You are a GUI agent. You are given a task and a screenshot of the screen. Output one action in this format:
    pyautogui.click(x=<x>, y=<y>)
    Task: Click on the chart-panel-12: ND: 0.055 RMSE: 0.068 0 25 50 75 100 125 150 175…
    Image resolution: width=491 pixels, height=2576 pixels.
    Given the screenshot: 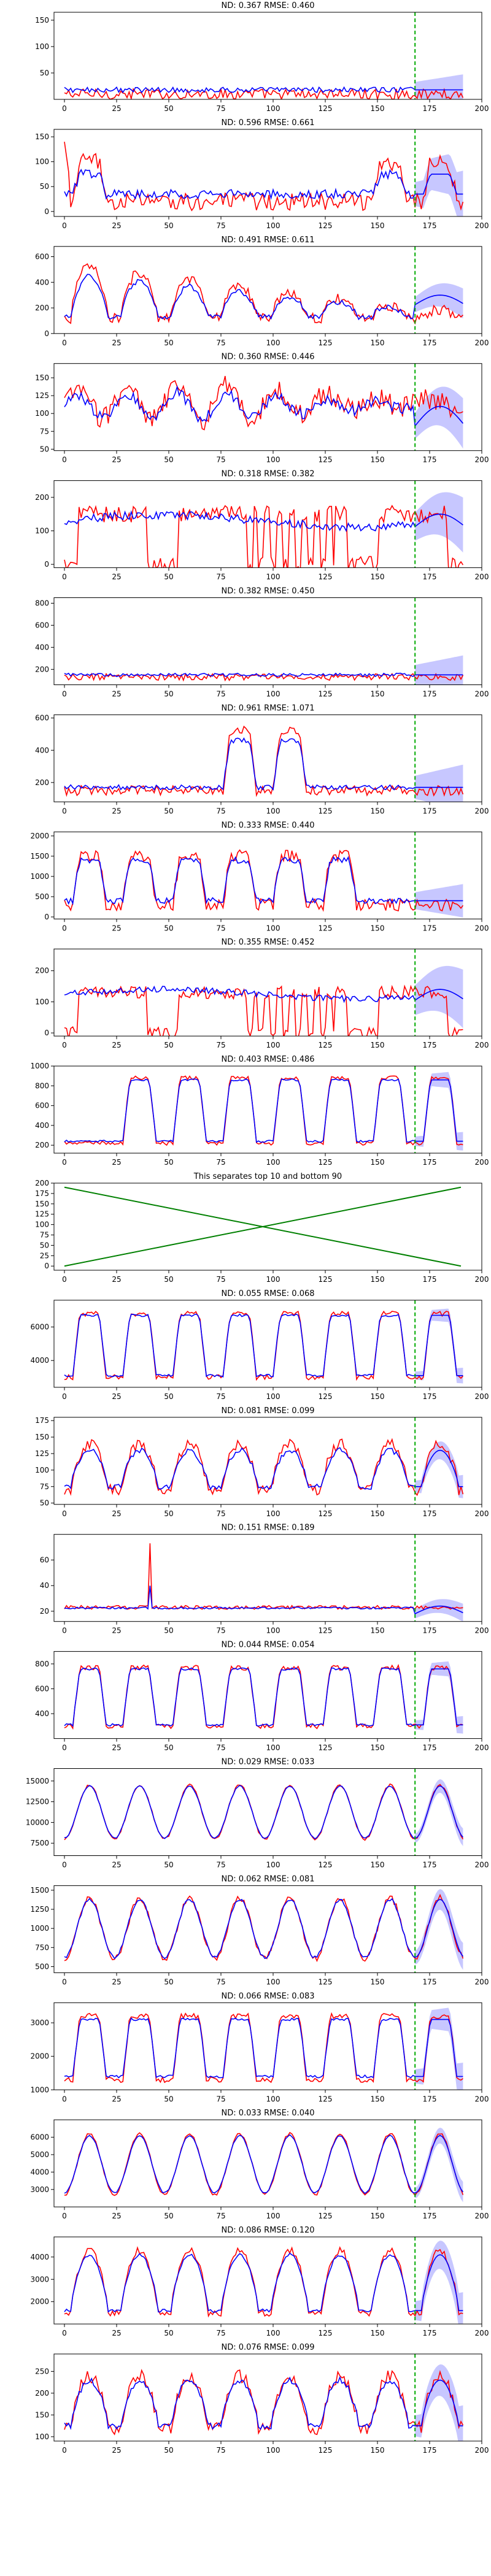 What is the action you would take?
    pyautogui.click(x=260, y=1345)
    